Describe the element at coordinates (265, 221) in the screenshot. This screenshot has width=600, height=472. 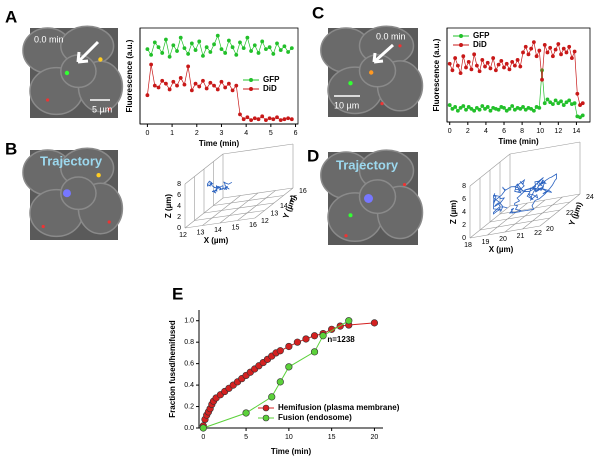
I see `y-tick-label: 12` at that location.